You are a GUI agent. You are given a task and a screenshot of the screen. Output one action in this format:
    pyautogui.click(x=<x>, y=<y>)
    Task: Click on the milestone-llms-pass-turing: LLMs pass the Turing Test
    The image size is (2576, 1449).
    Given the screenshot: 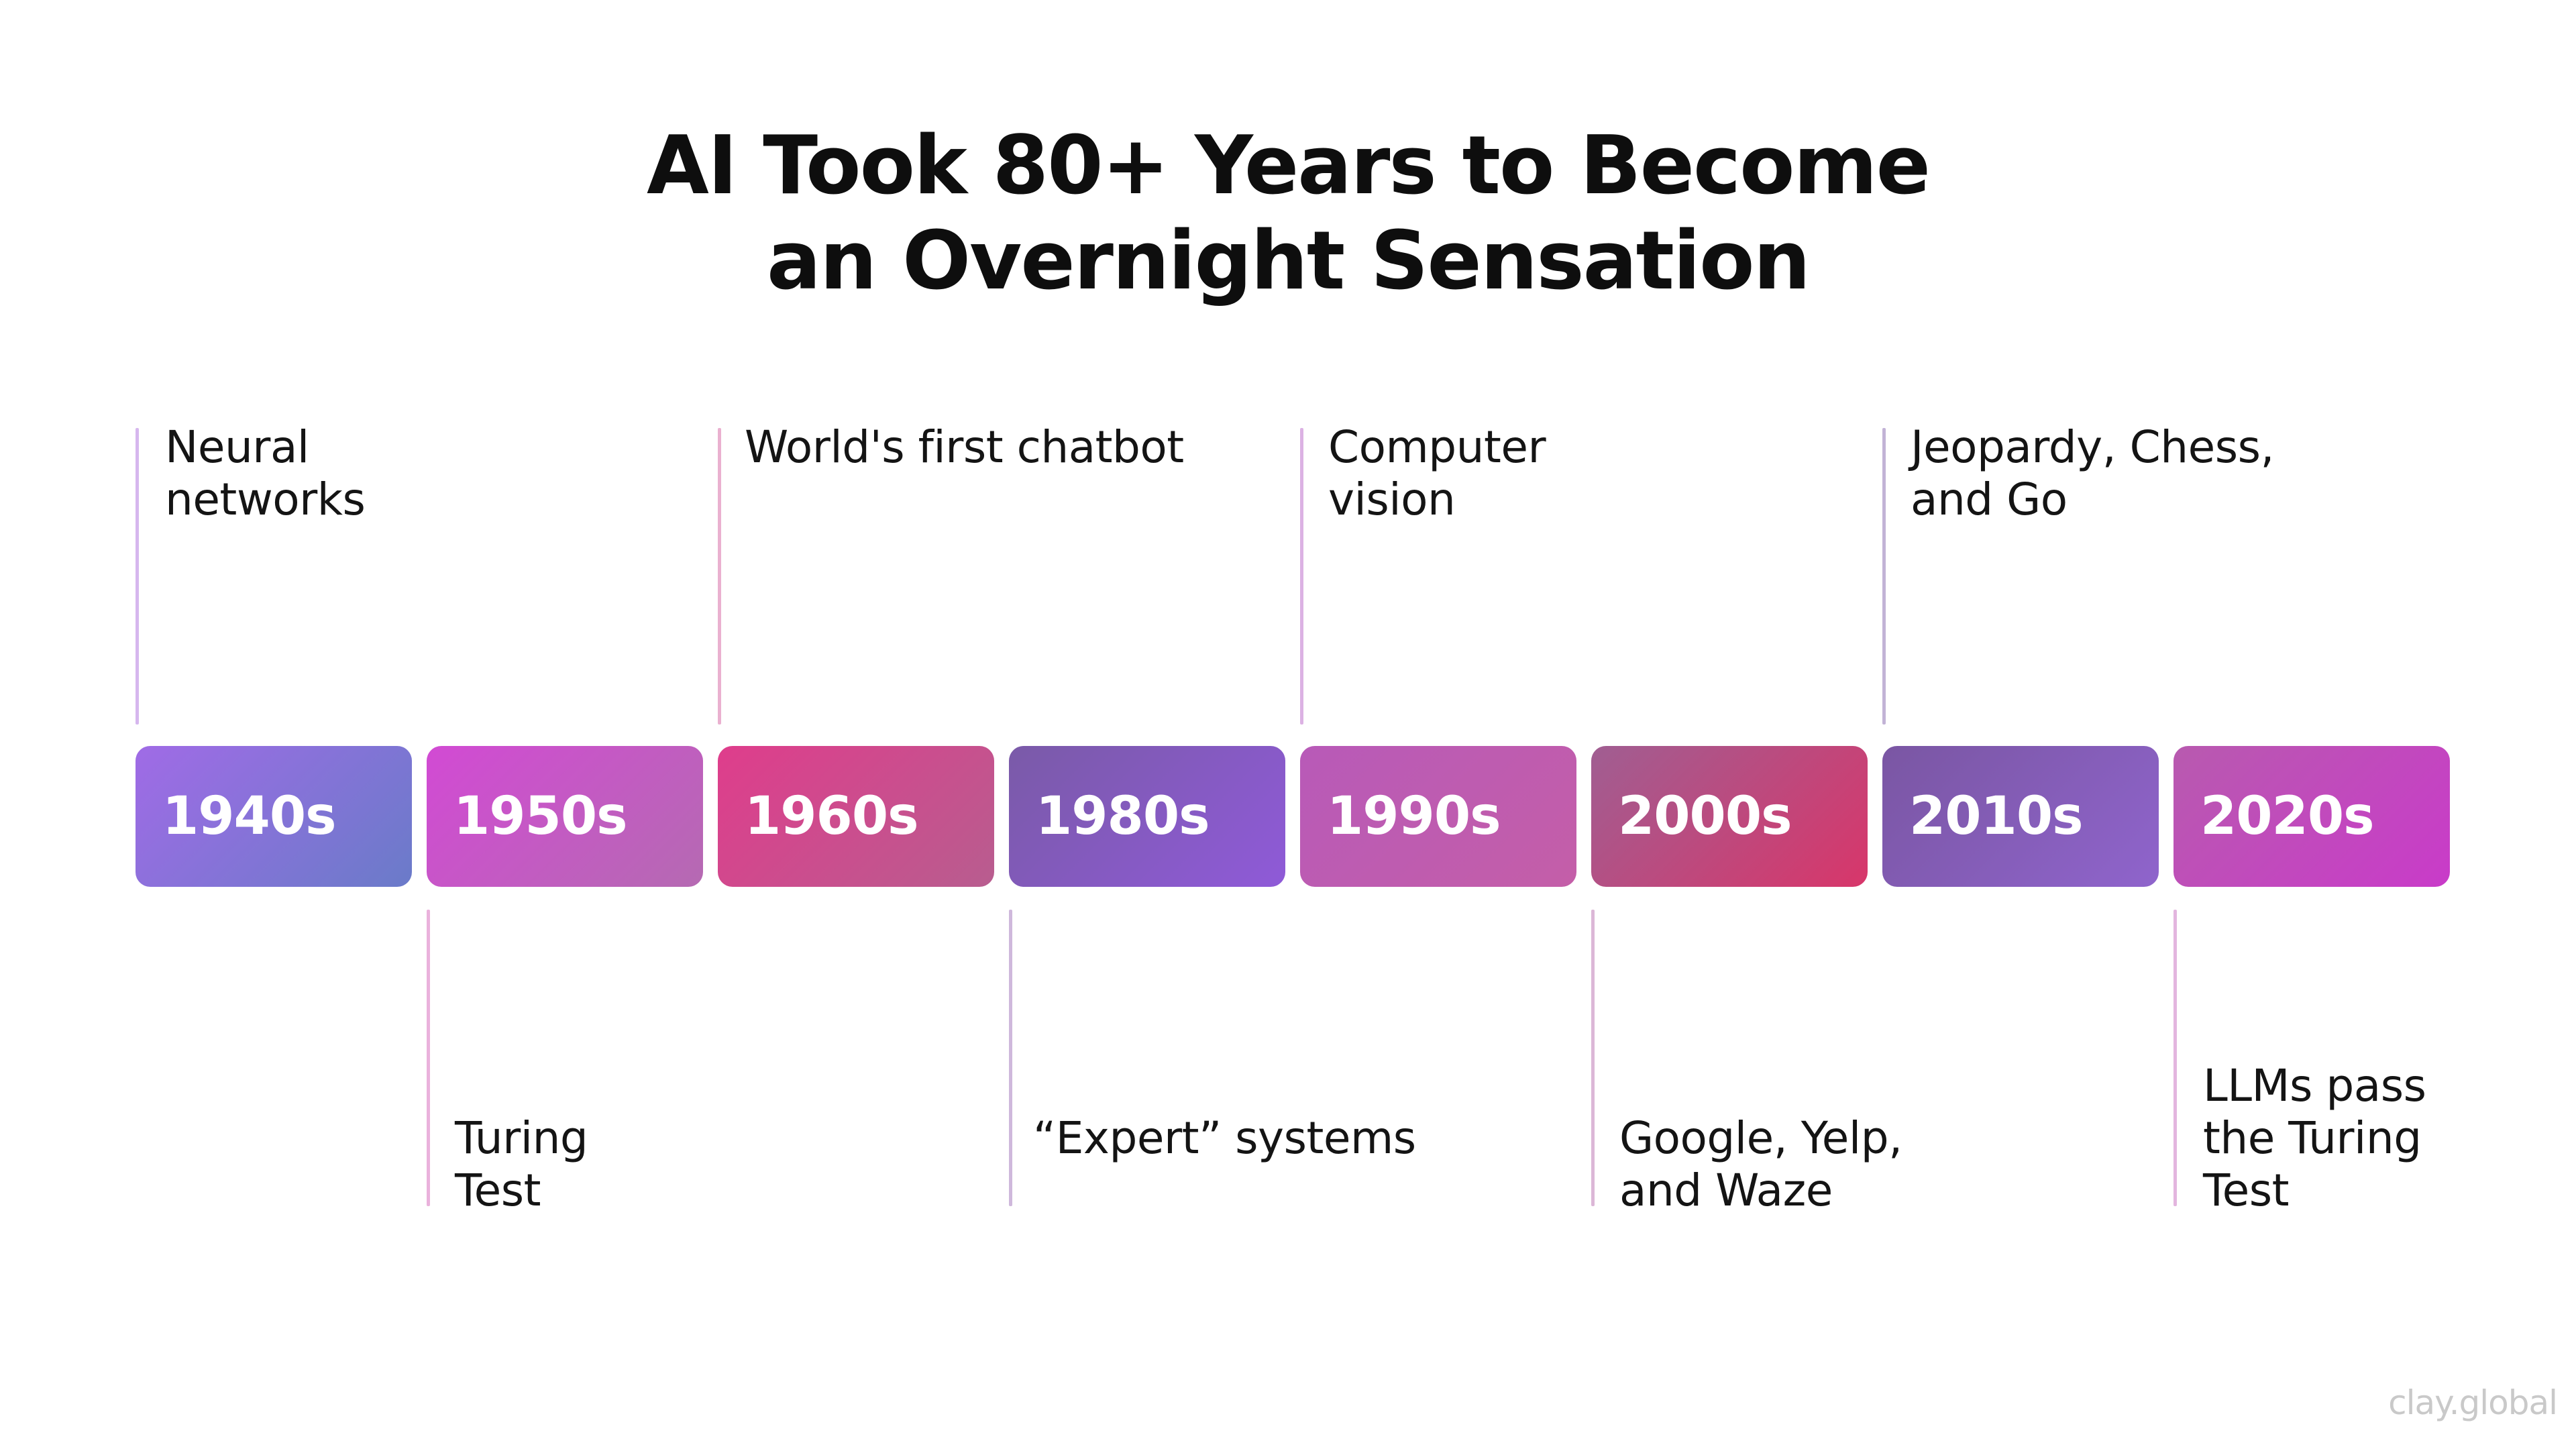 What is the action you would take?
    pyautogui.click(x=2314, y=1138)
    